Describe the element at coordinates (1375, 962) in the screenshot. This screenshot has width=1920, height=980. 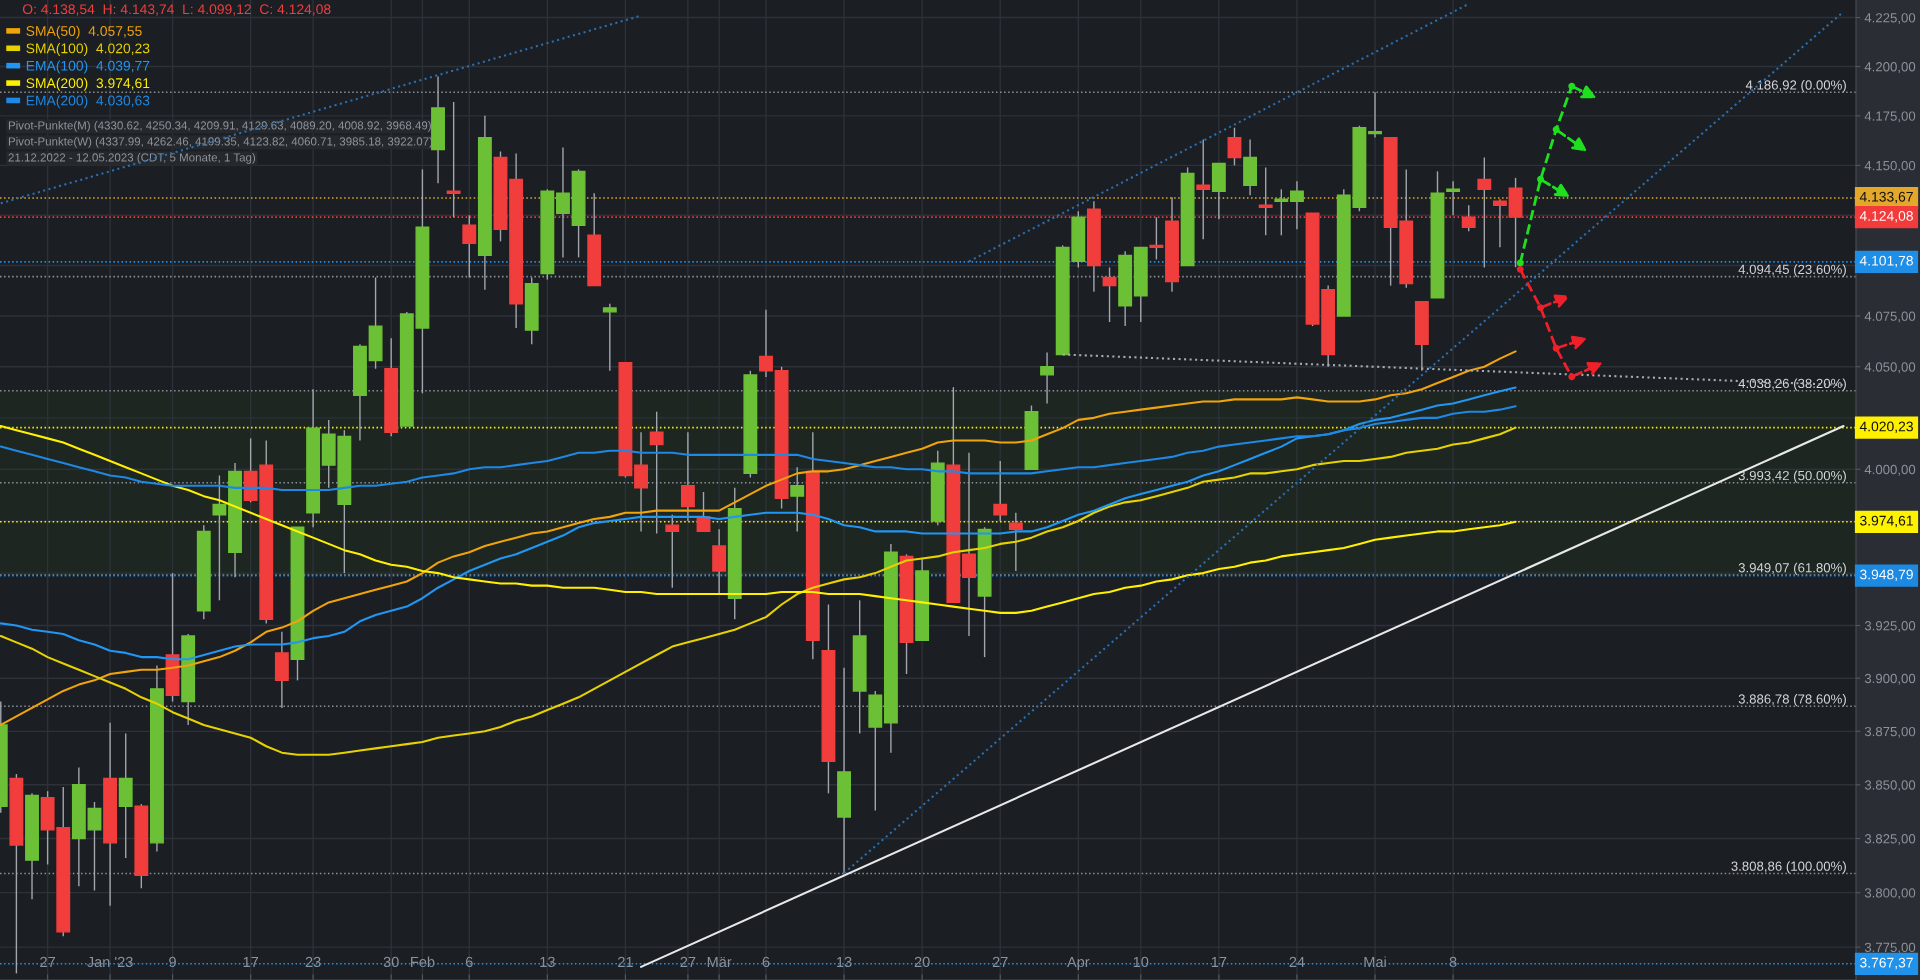
I see `x-tick-label: Mai` at that location.